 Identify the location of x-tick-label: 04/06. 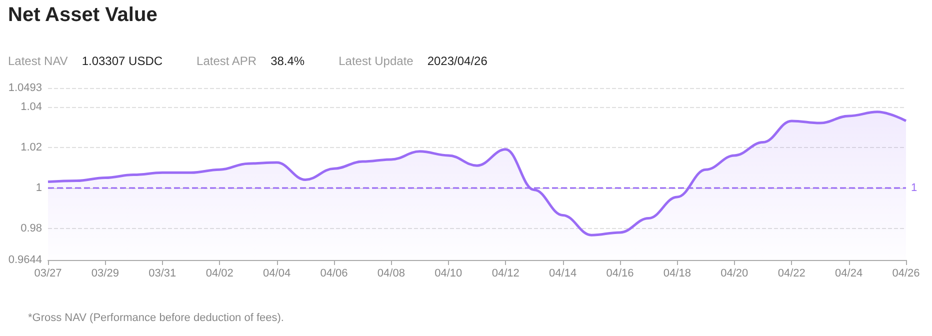
(334, 274).